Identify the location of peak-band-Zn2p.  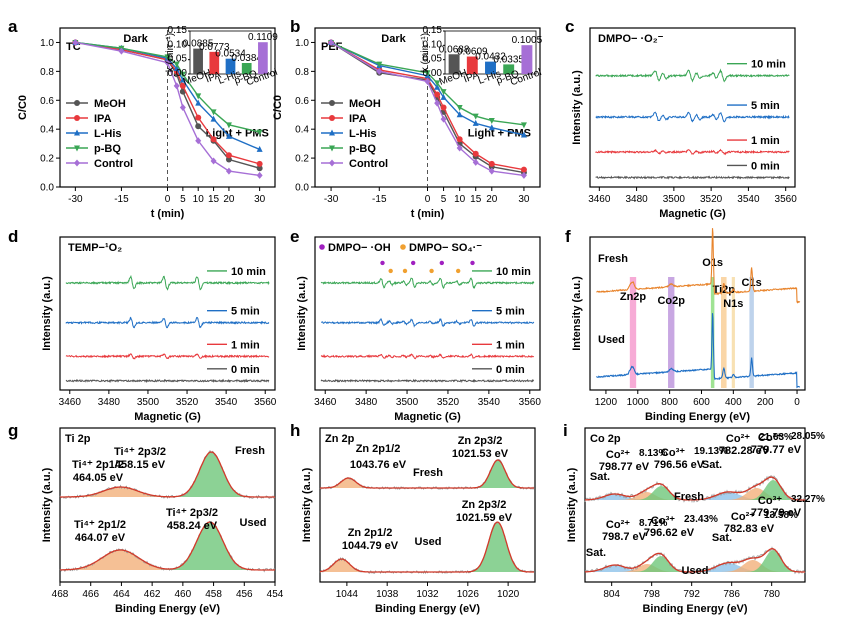
(633, 332).